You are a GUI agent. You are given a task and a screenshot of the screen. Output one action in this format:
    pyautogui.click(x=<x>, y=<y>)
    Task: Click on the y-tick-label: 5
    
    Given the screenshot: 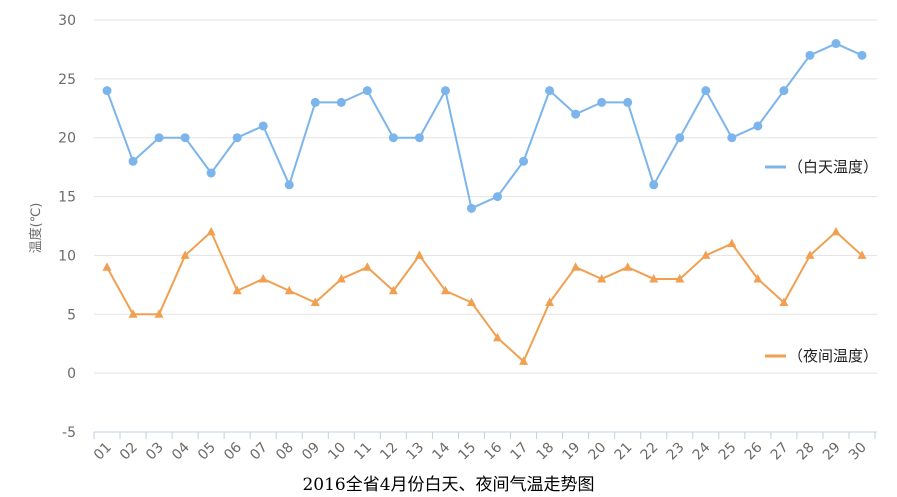 What is the action you would take?
    pyautogui.click(x=71, y=315)
    